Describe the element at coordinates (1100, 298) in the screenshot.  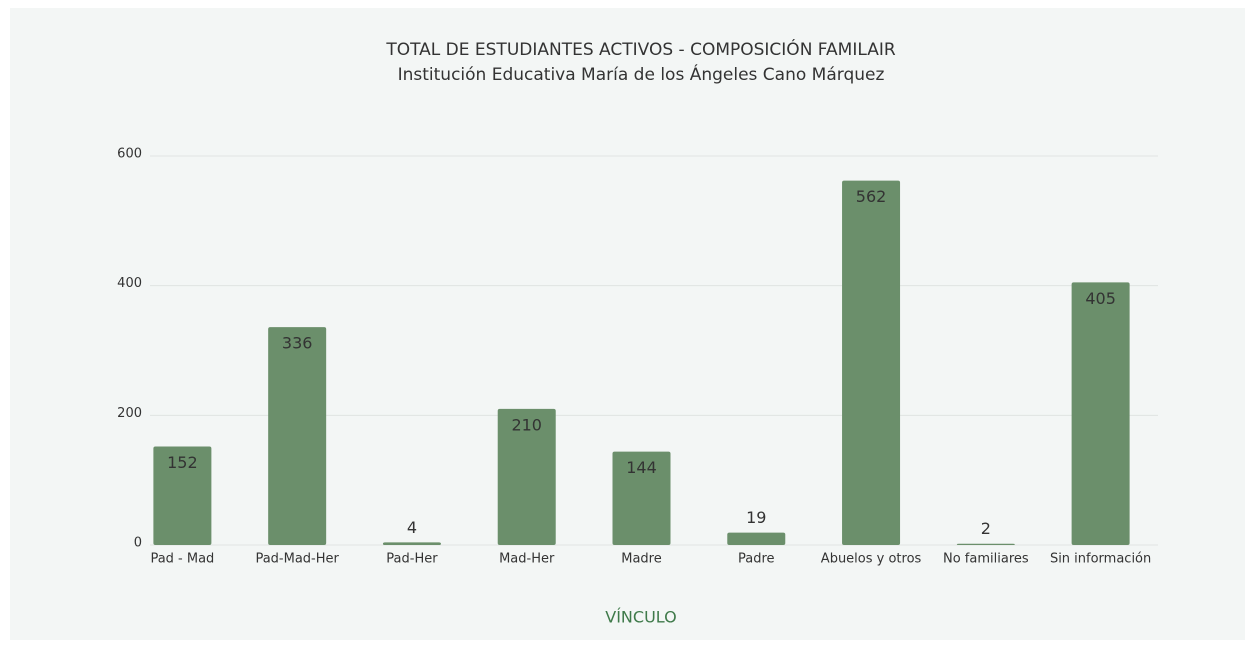
I see `data-label: 405` at that location.